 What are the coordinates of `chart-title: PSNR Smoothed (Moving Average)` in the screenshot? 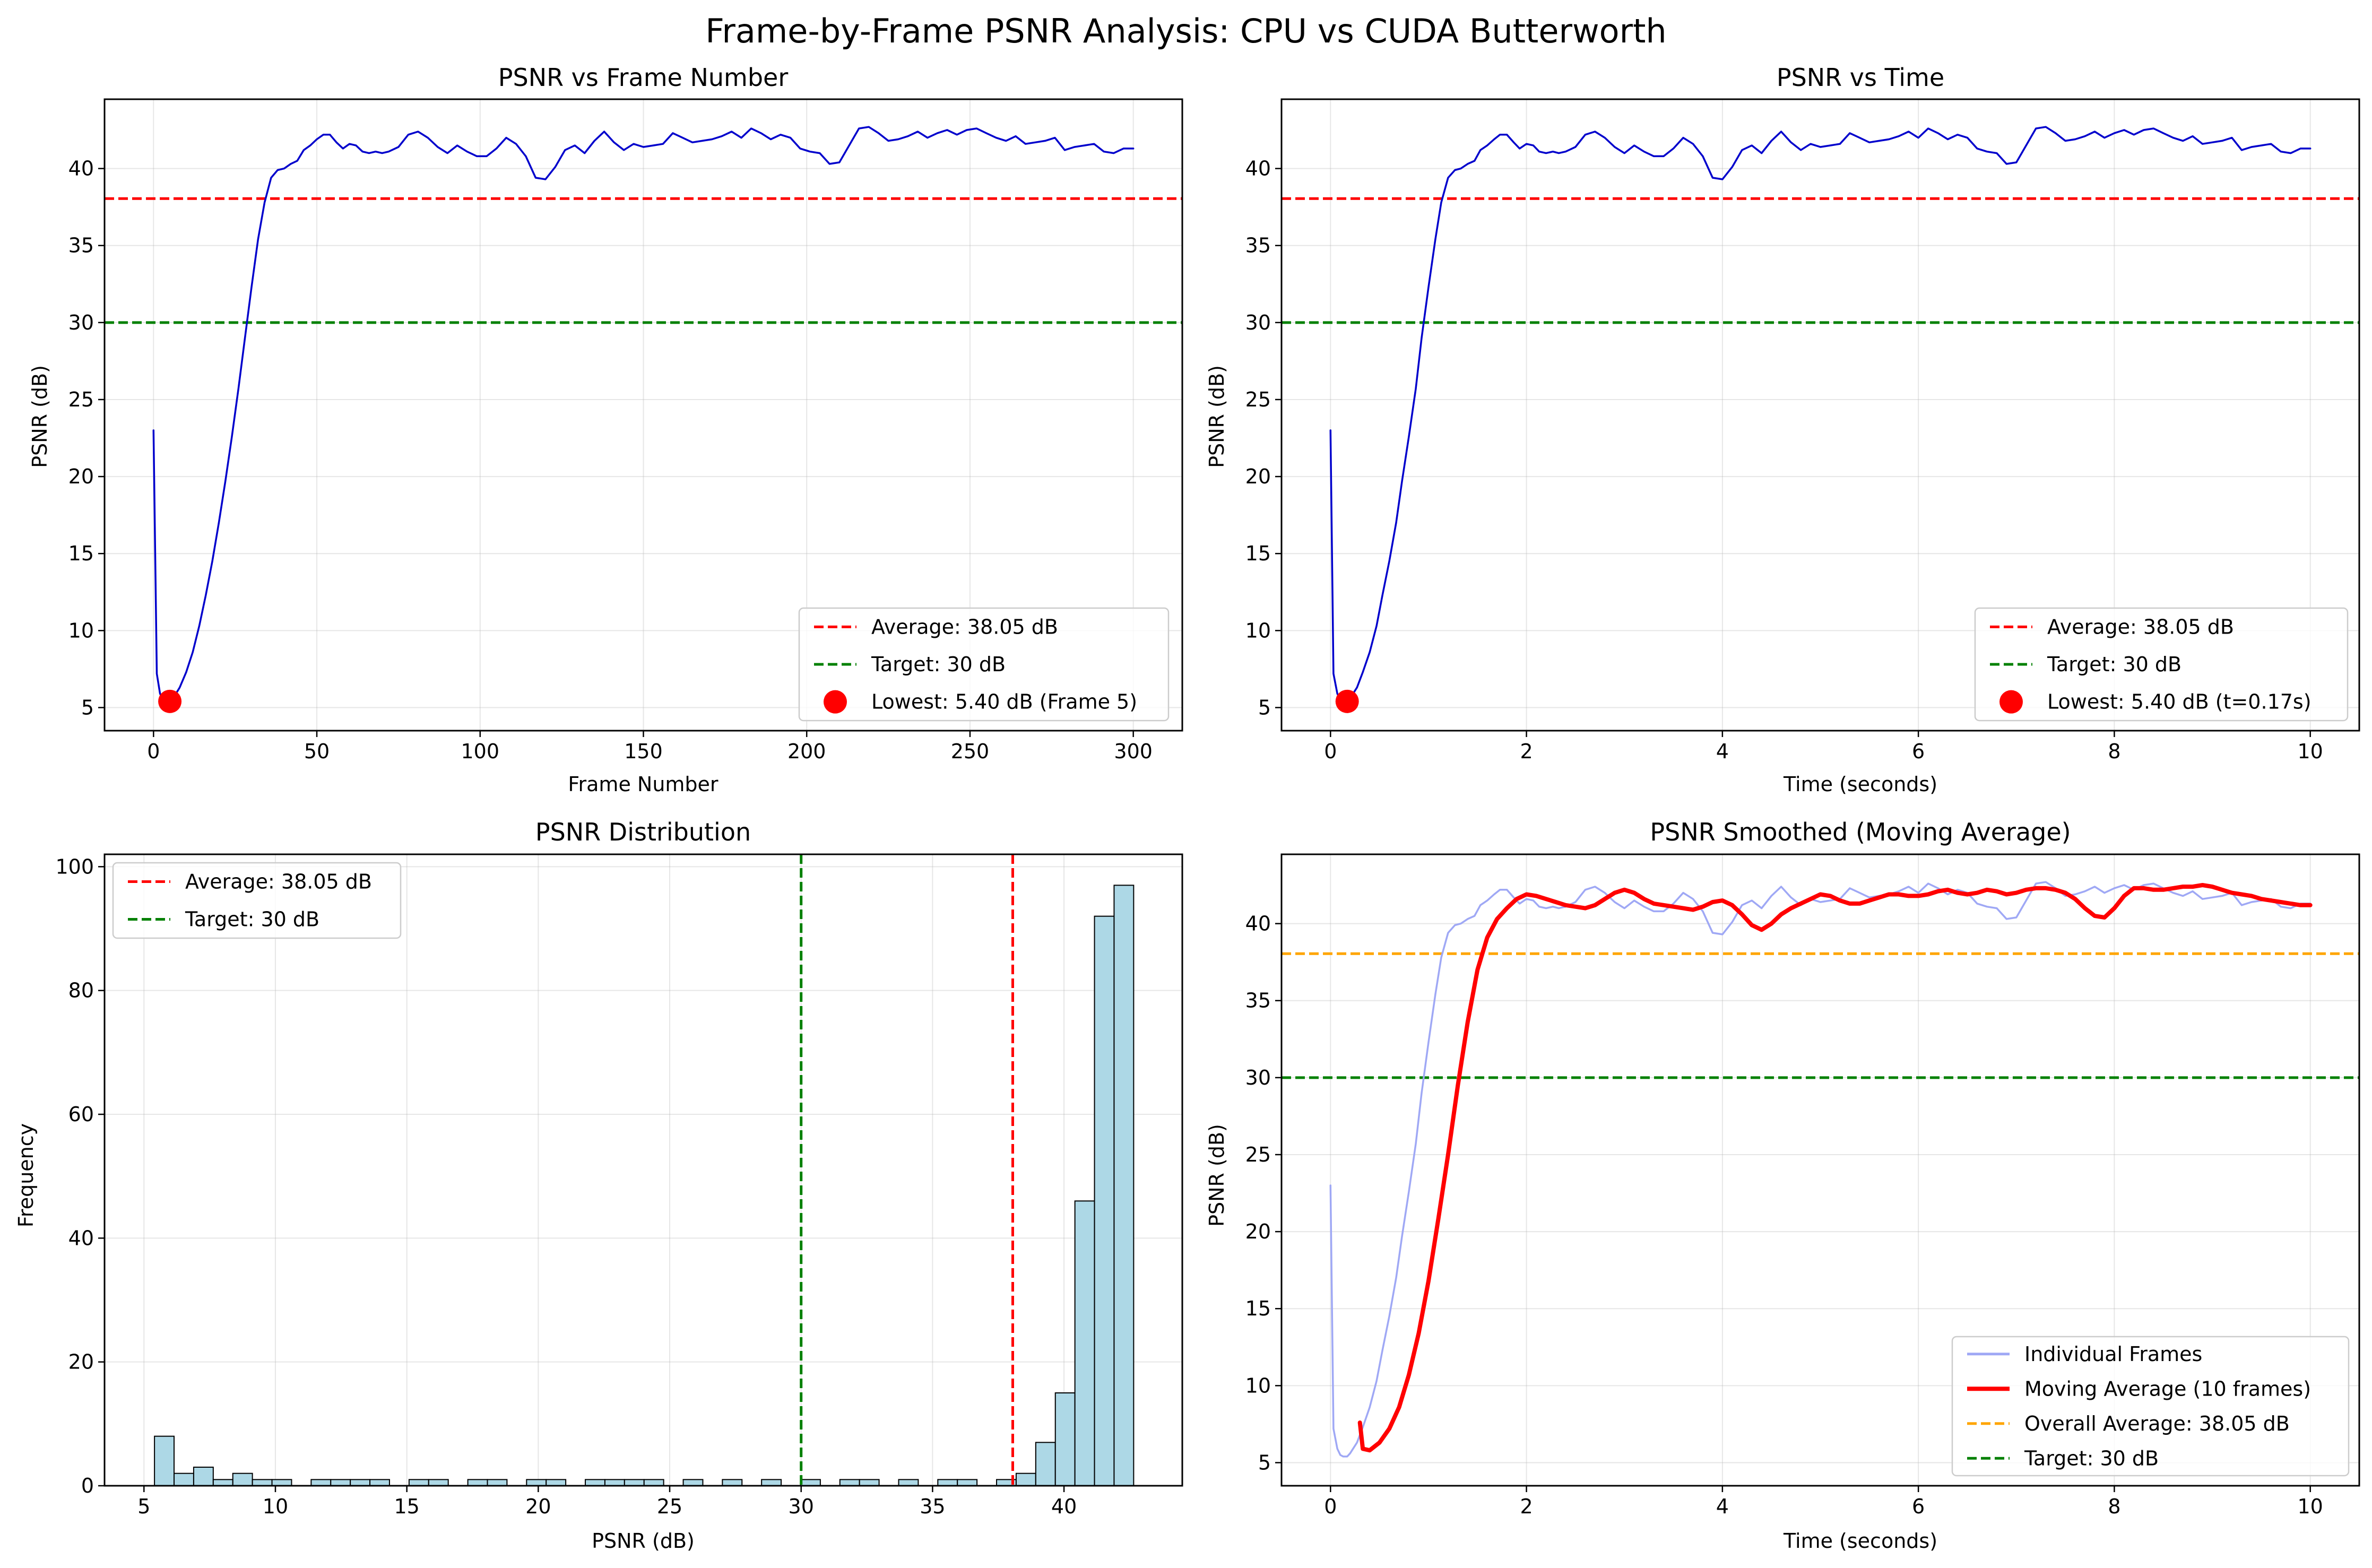 It's located at (1860, 832).